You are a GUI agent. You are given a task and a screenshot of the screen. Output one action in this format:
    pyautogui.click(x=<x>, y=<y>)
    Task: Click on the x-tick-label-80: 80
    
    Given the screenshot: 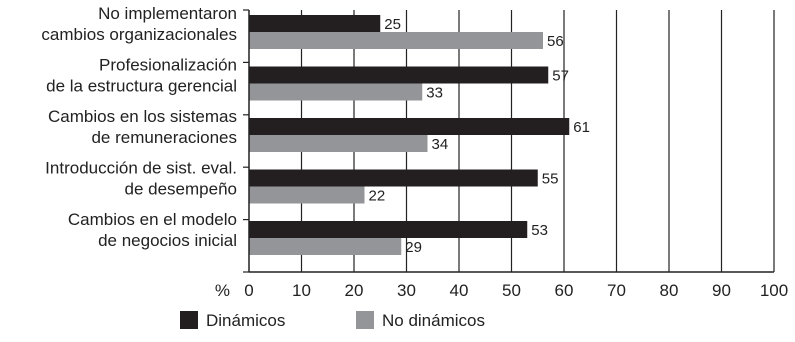 What is the action you would take?
    pyautogui.click(x=669, y=290)
    